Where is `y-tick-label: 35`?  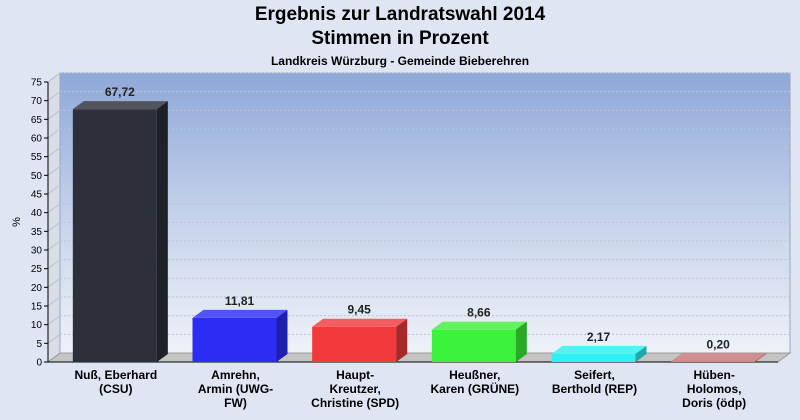
y-tick-label: 35 is located at coordinates (37, 232).